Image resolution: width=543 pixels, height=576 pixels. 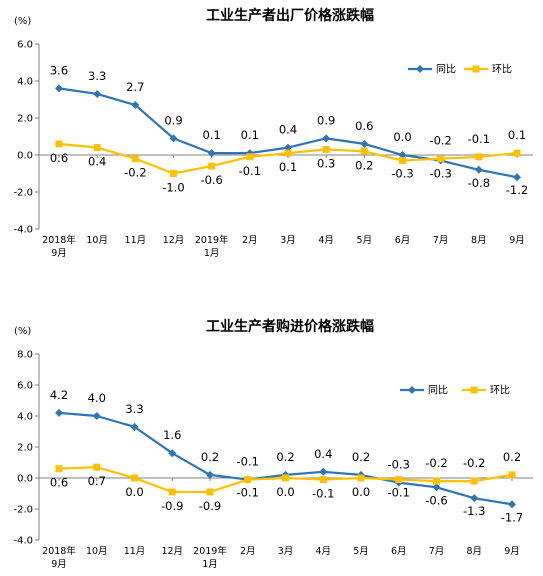 I want to click on legend-marker-yoy, so click(x=420, y=69).